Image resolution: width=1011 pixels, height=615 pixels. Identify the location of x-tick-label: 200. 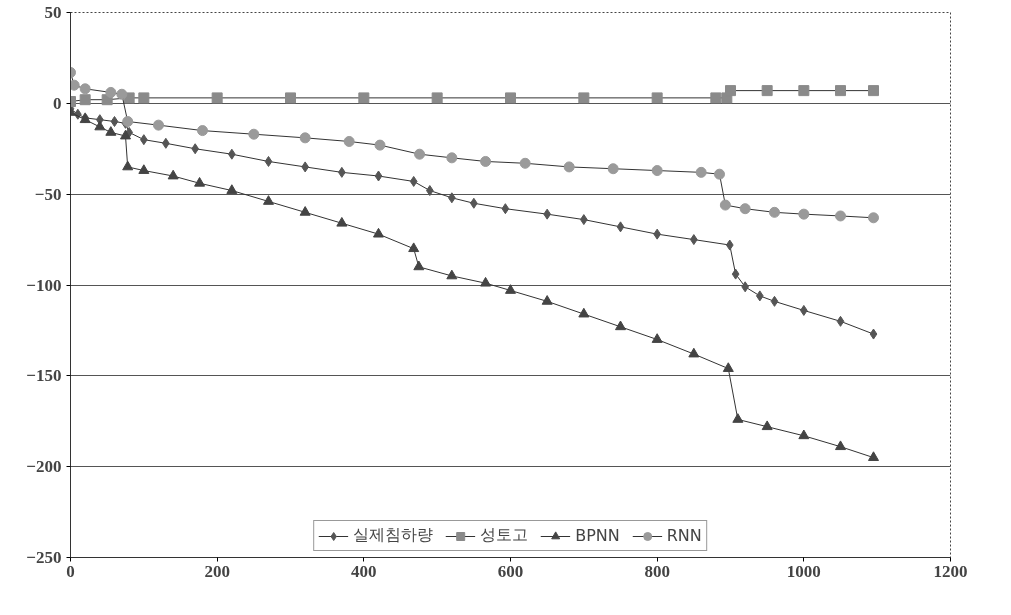
(217, 571).